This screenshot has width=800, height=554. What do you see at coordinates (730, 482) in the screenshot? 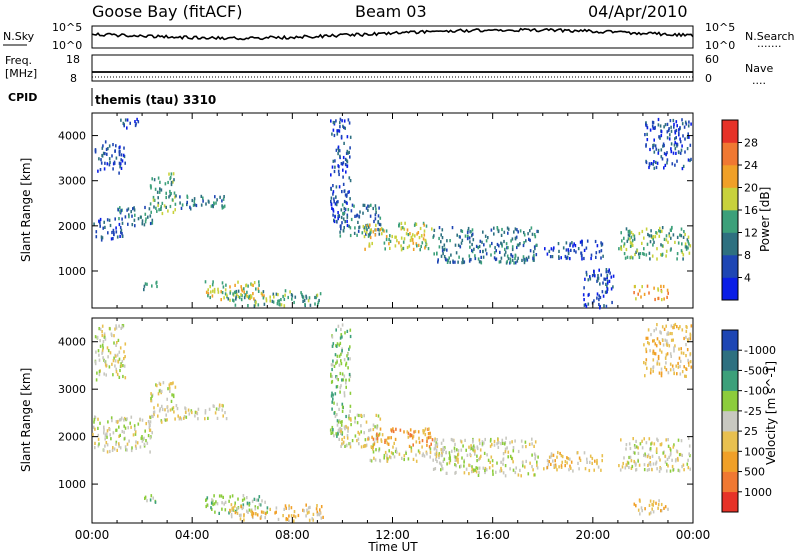
I see `colorbar-swatch` at bounding box center [730, 482].